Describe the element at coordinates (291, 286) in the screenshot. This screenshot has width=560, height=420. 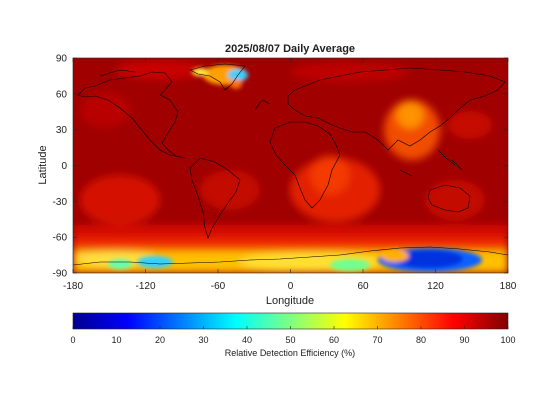
I see `x-tick-label: 0` at that location.